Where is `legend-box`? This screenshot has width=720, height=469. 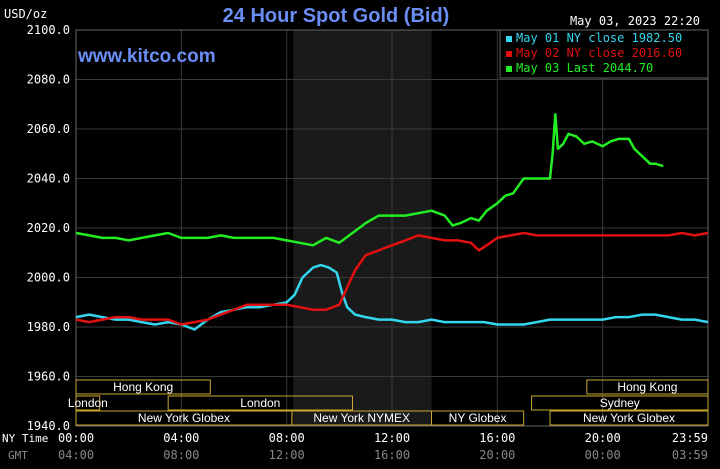
legend-box is located at coordinates (604, 54).